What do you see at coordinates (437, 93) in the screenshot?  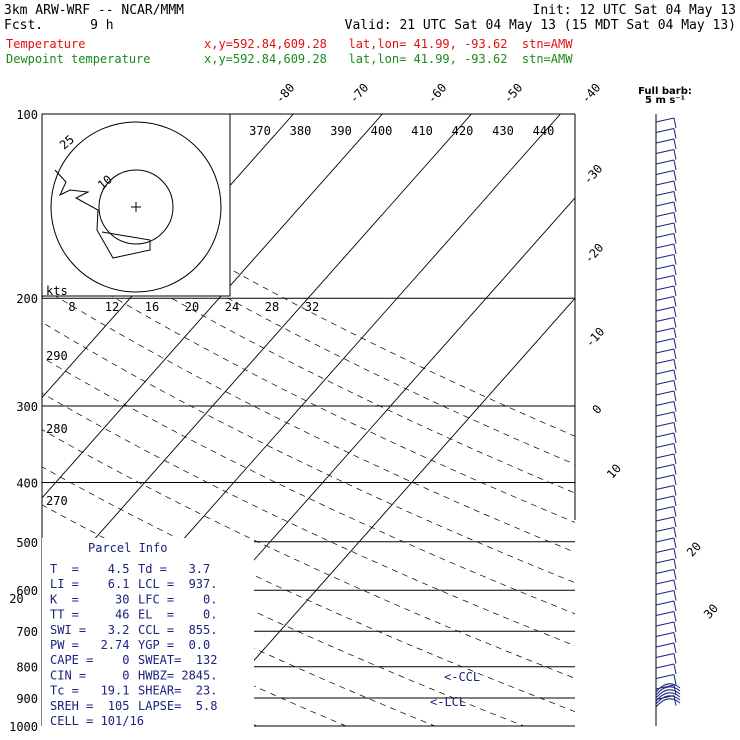 I see `isotherm-label: -60` at bounding box center [437, 93].